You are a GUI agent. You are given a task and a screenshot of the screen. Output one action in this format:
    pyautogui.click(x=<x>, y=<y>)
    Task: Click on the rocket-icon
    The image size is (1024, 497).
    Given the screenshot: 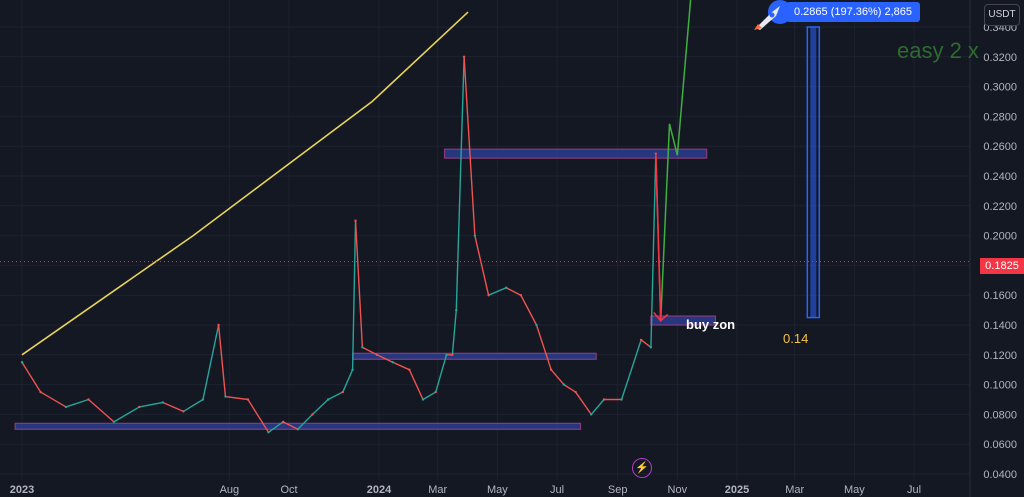 What is the action you would take?
    pyautogui.click(x=773, y=15)
    